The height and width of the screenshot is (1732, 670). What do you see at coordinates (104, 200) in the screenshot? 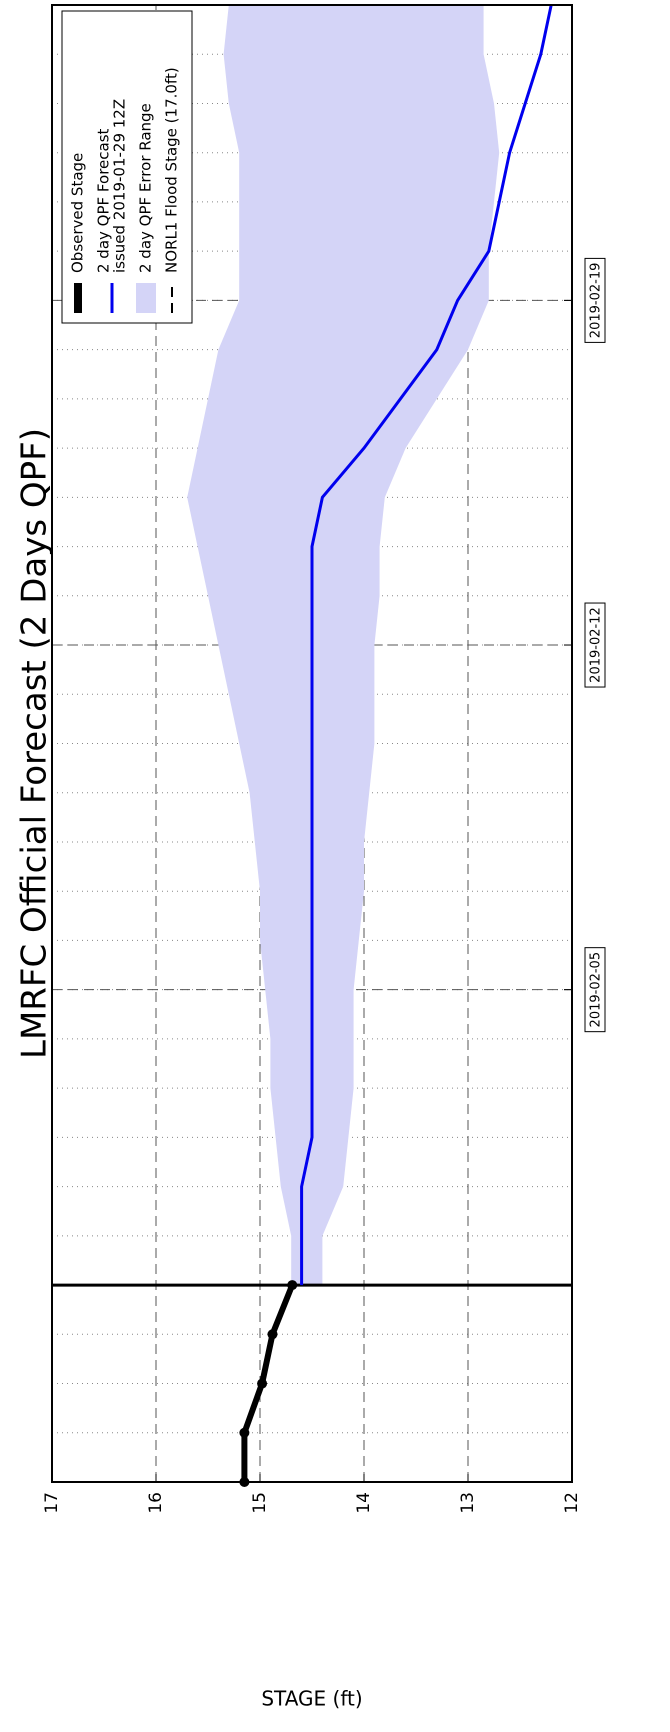
I see `legend-label: 2 day QPF Forecast` at bounding box center [104, 200].